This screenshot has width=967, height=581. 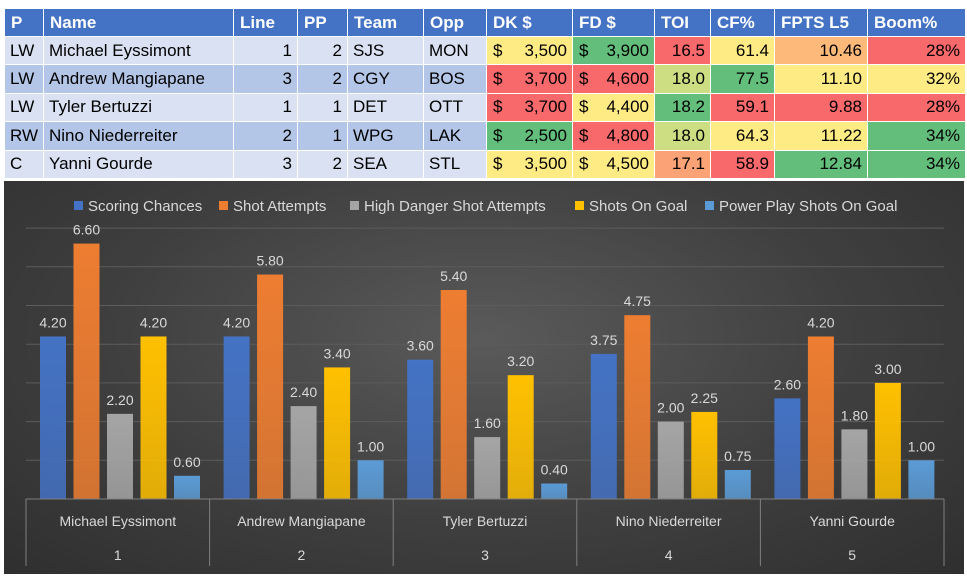 I want to click on cell-team: CGY, so click(x=385, y=79).